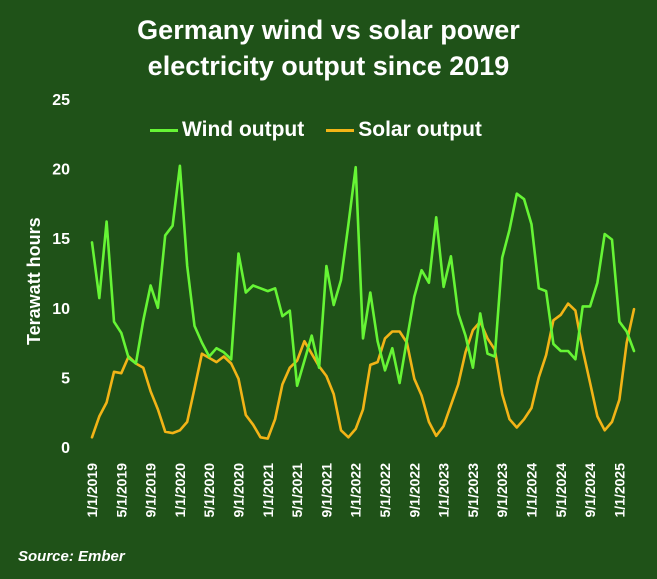 The height and width of the screenshot is (579, 657). What do you see at coordinates (61, 309) in the screenshot?
I see `y-tick-label: 10` at bounding box center [61, 309].